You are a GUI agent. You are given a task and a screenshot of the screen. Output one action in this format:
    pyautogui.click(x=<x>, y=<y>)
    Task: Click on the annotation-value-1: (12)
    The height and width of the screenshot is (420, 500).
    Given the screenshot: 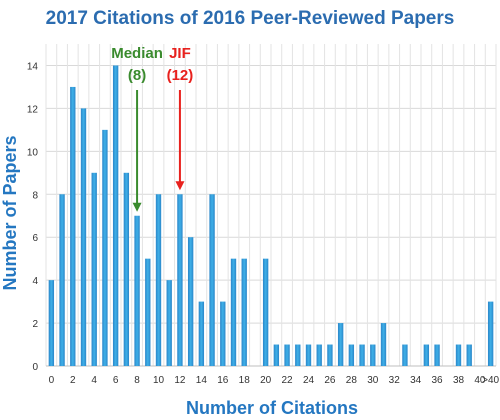 What is the action you would take?
    pyautogui.click(x=180, y=75)
    